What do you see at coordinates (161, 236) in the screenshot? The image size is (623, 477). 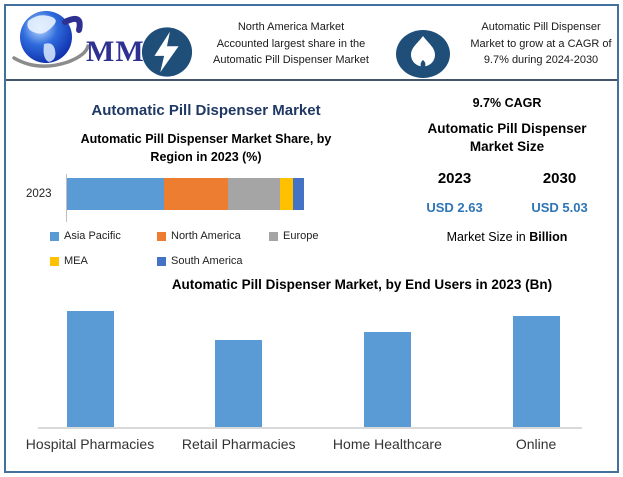 I see `legend-marker-north-america` at bounding box center [161, 236].